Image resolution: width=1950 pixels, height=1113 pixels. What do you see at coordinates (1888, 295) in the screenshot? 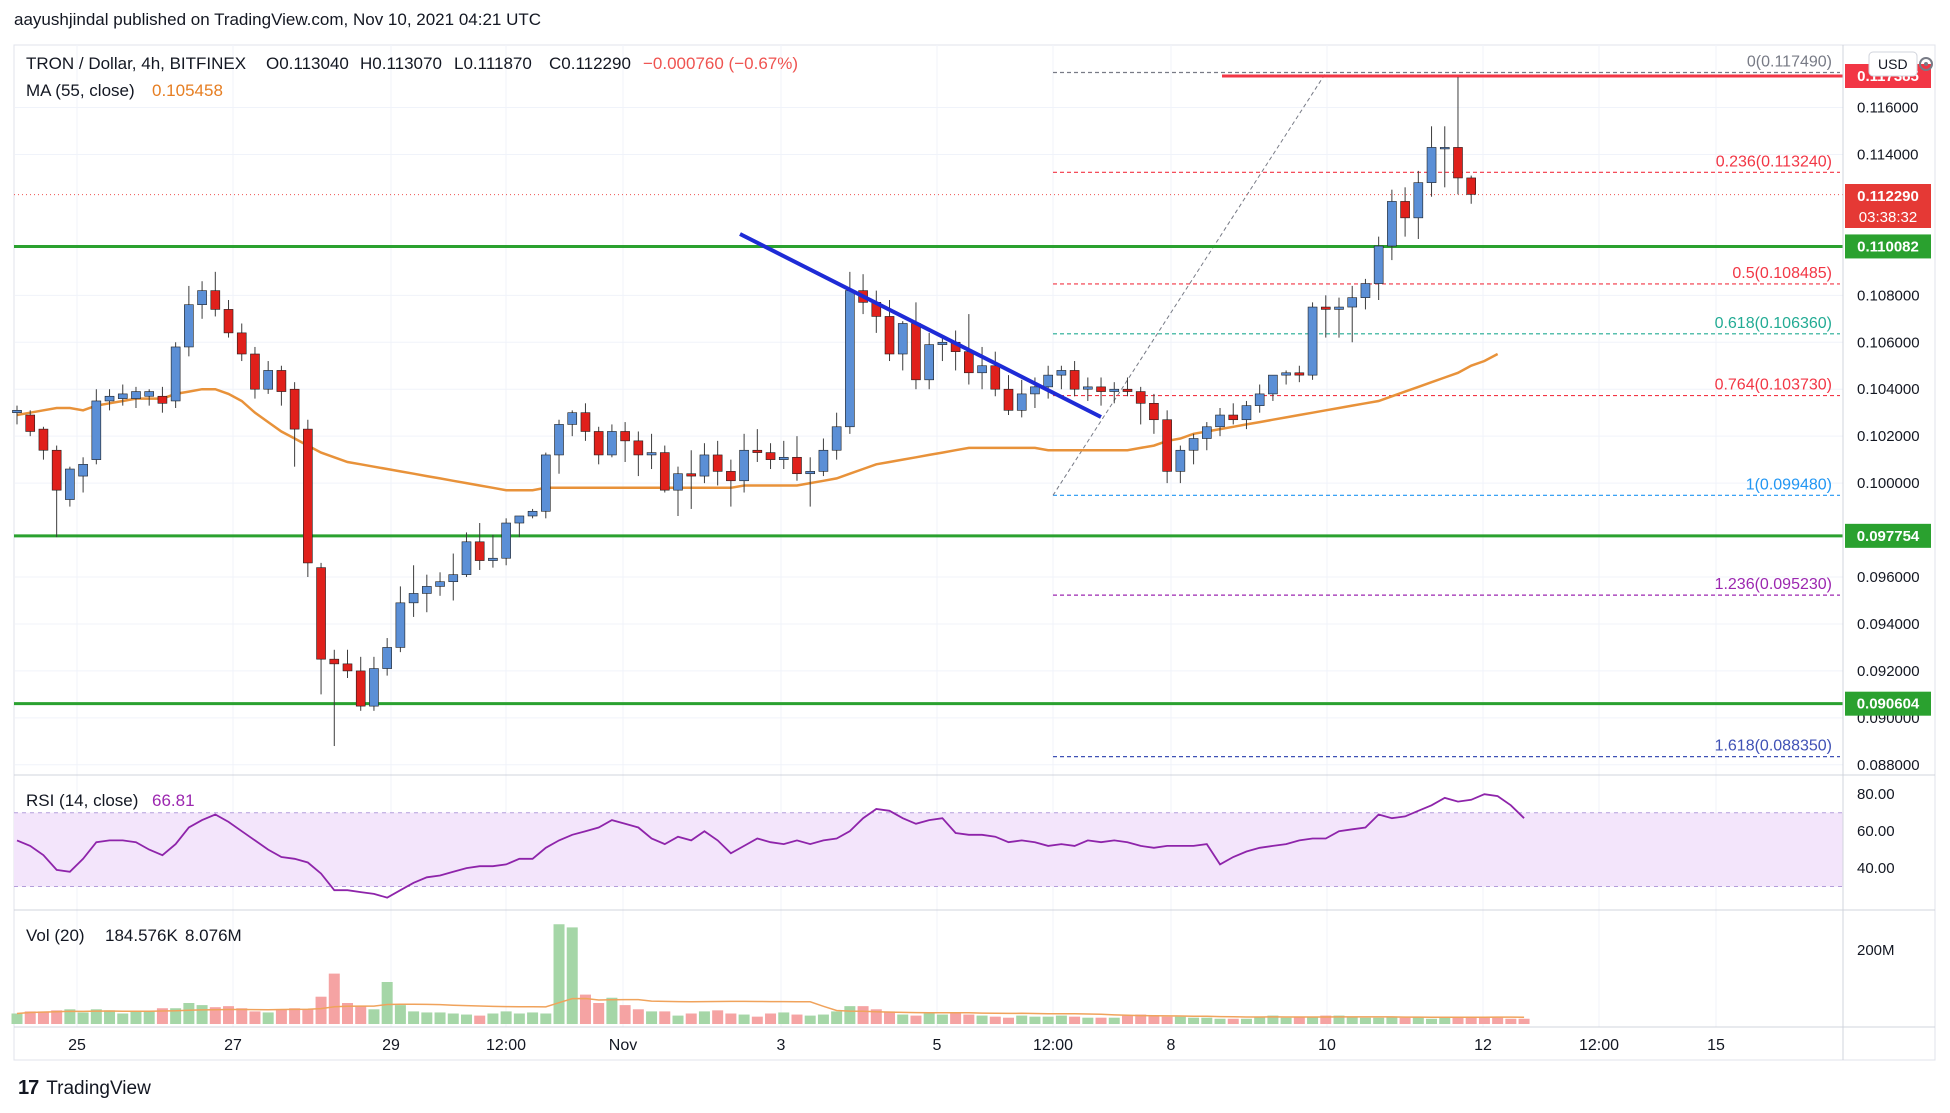
I see `y-tick-label: 0.108000` at bounding box center [1888, 295].